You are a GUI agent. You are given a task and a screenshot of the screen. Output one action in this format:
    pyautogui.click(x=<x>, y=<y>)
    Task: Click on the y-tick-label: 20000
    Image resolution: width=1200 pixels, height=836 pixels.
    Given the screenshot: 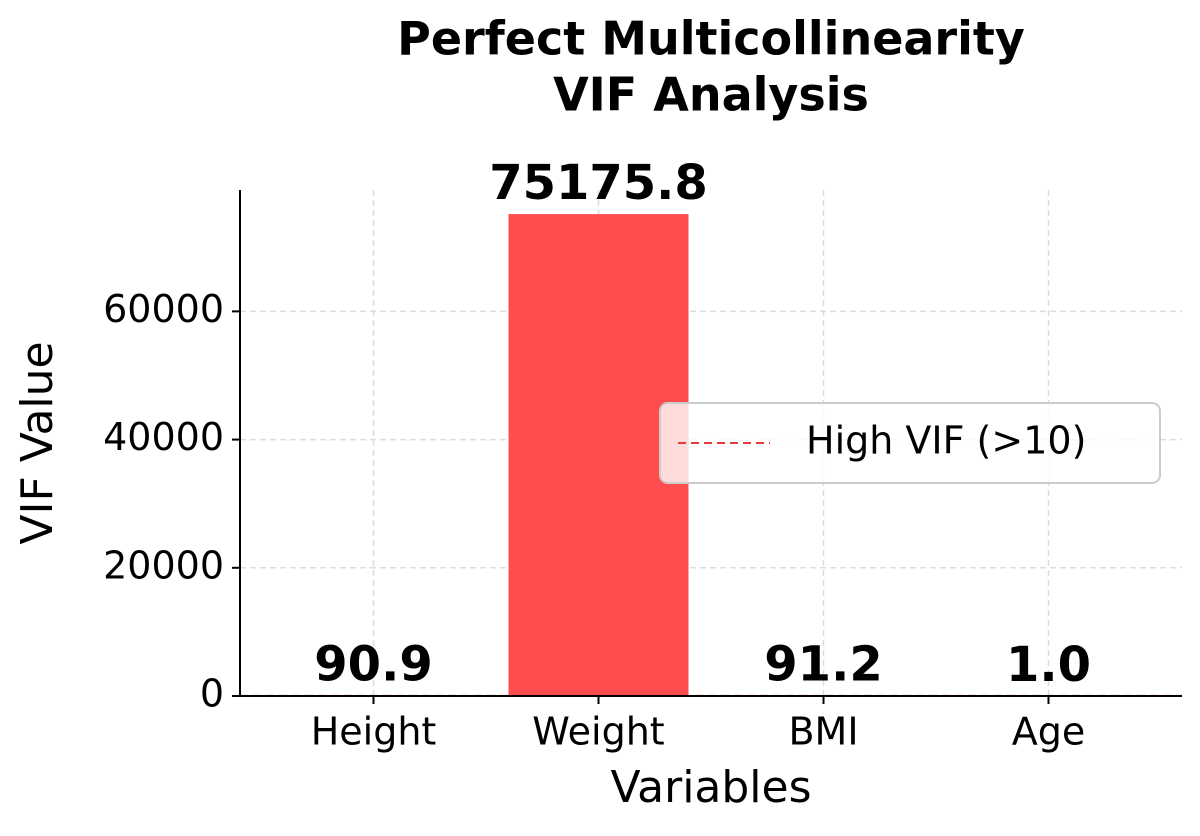 What is the action you would take?
    pyautogui.click(x=163, y=565)
    